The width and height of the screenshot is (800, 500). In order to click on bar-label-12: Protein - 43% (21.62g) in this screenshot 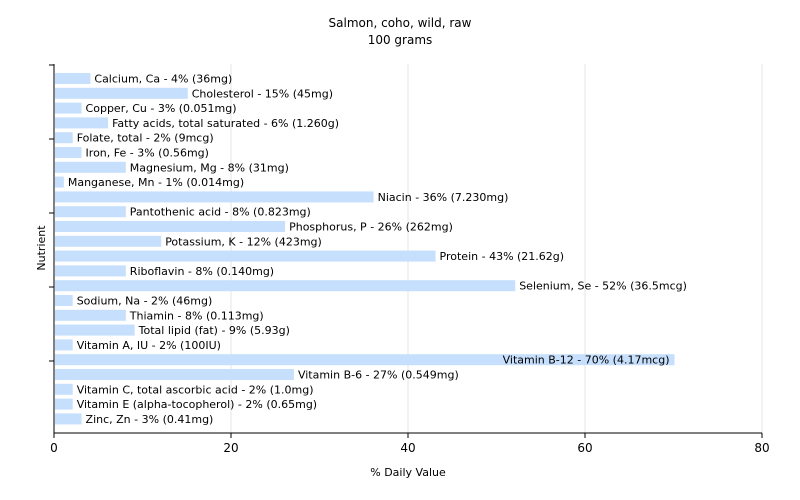, I will do `click(502, 256)`.